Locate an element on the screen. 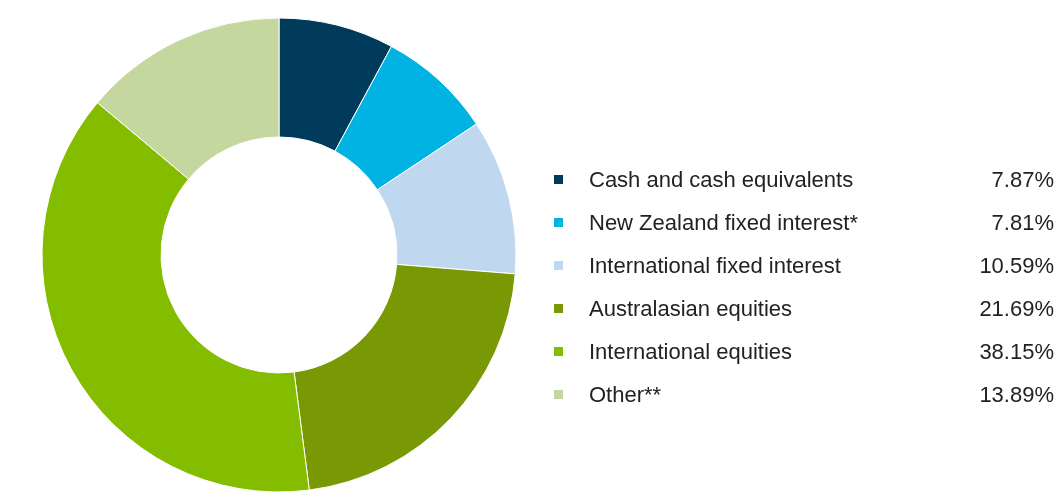 This screenshot has height=501, width=1062. data-label: 10.59% is located at coordinates (1016, 265).